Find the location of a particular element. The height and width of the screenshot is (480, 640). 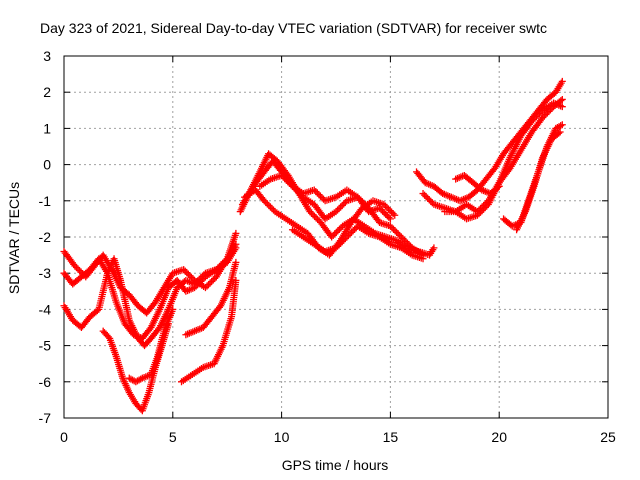

y-axis-label: SDTVAR / TECUs is located at coordinates (14, 238).